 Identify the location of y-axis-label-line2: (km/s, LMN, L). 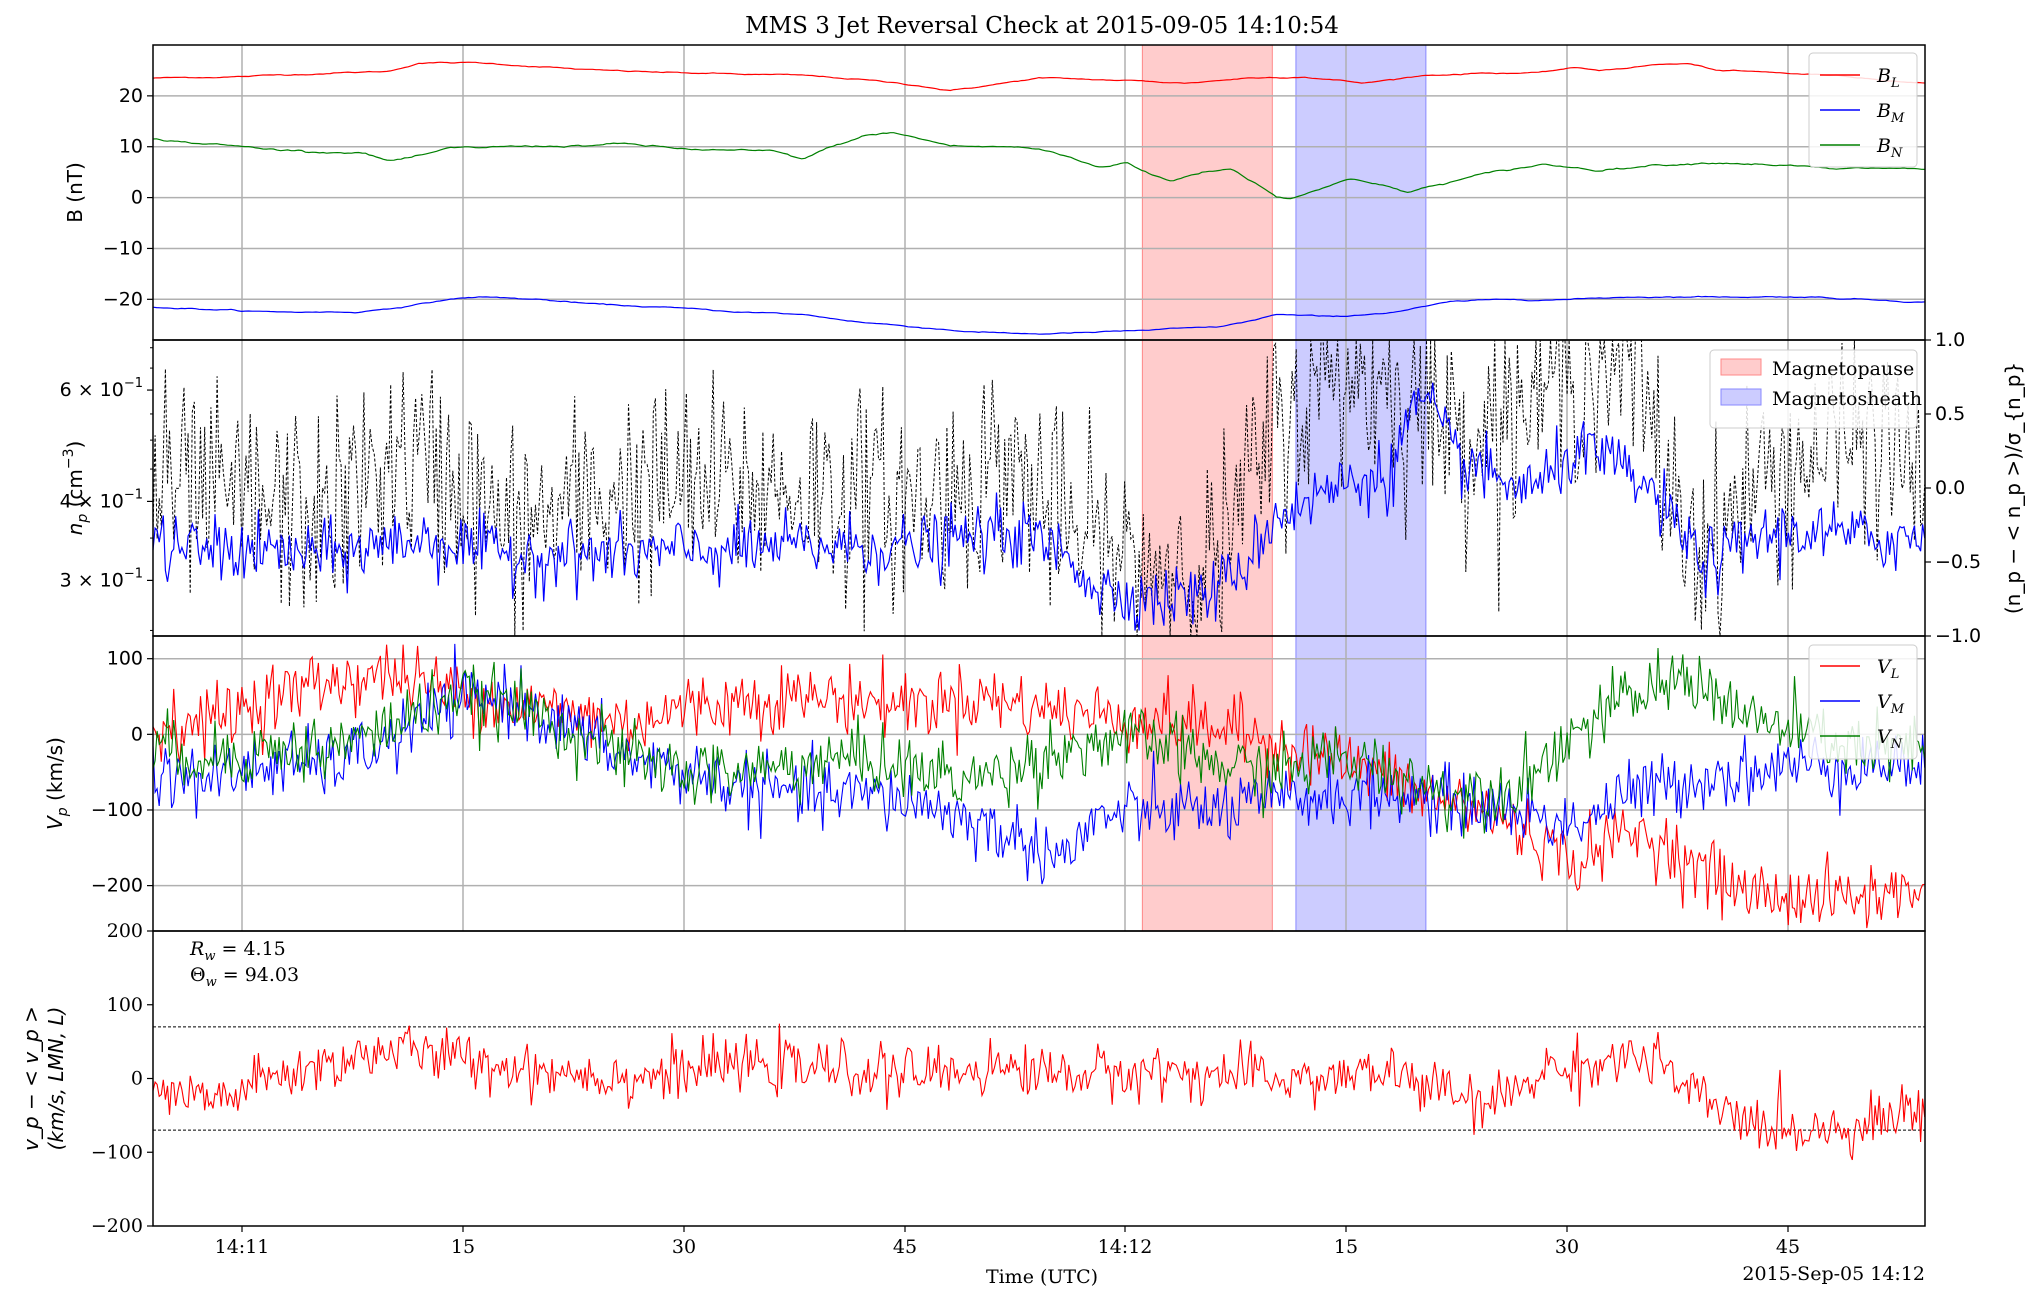
(56, 1079).